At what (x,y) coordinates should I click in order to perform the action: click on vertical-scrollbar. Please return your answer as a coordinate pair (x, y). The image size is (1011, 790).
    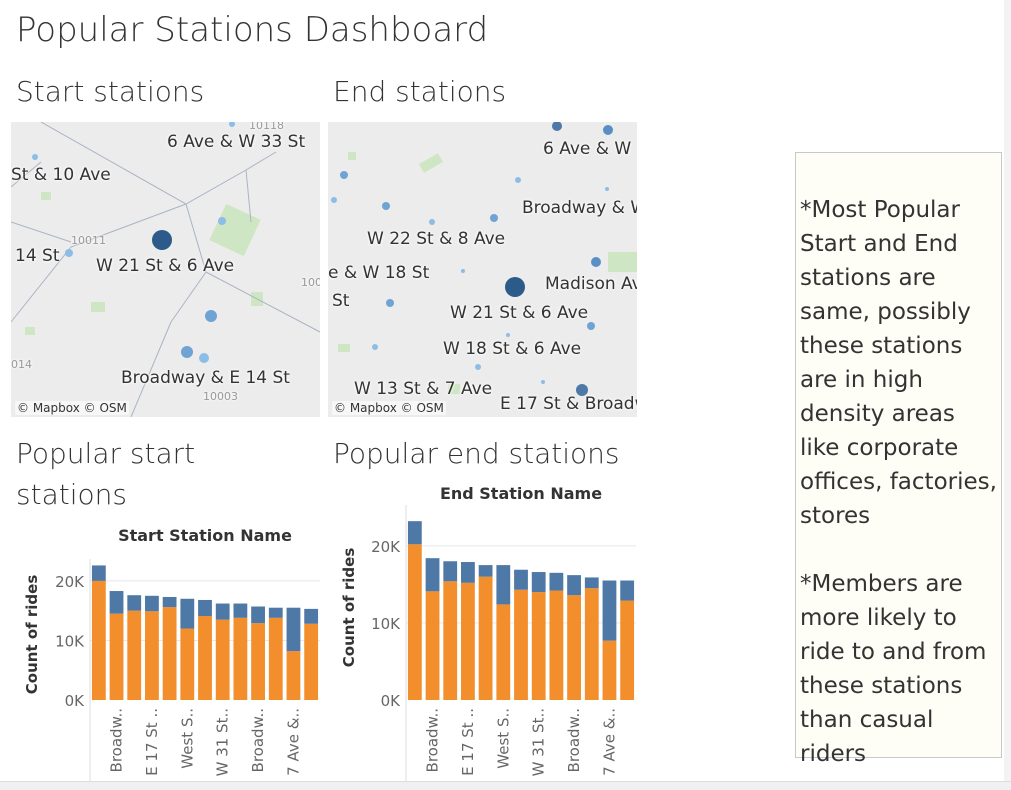
    Looking at the image, I should click on (1007, 390).